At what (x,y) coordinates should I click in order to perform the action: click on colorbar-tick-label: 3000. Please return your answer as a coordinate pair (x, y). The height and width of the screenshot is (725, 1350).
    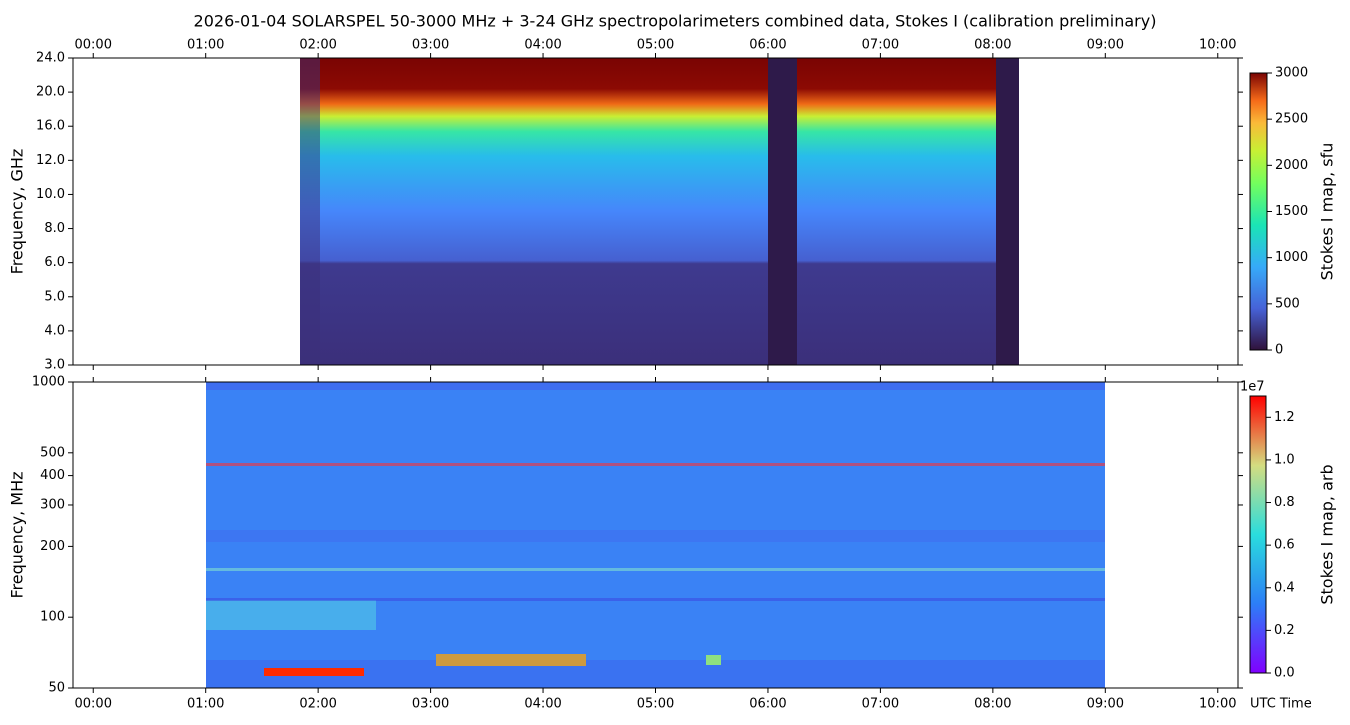
    Looking at the image, I should click on (1291, 73).